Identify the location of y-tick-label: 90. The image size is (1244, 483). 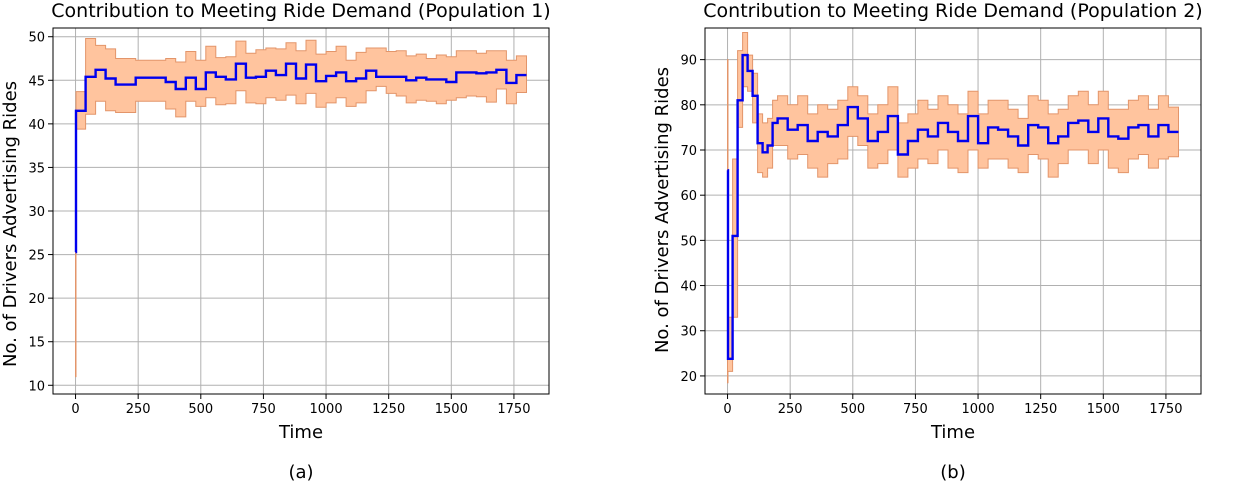
(688, 61).